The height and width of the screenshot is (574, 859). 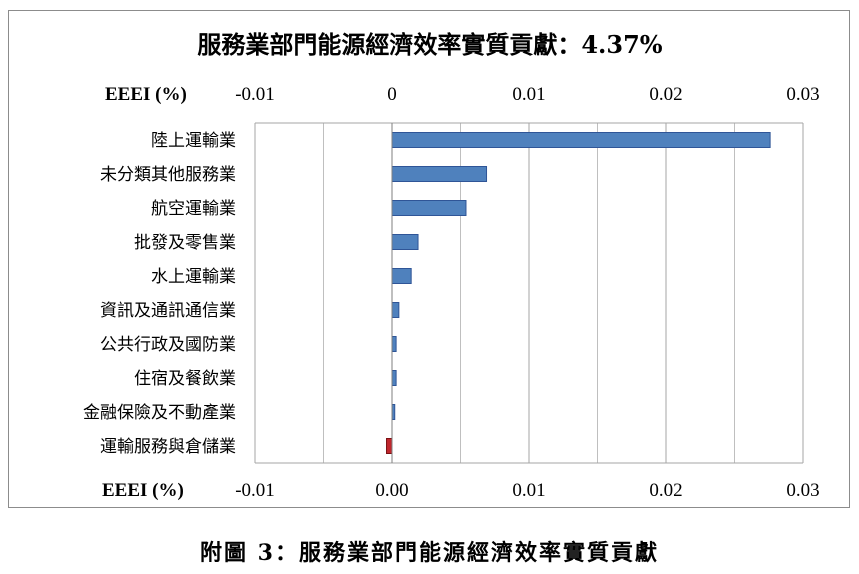 What do you see at coordinates (143, 490) in the screenshot?
I see `x-axis-label-bottom: EEEI (%)` at bounding box center [143, 490].